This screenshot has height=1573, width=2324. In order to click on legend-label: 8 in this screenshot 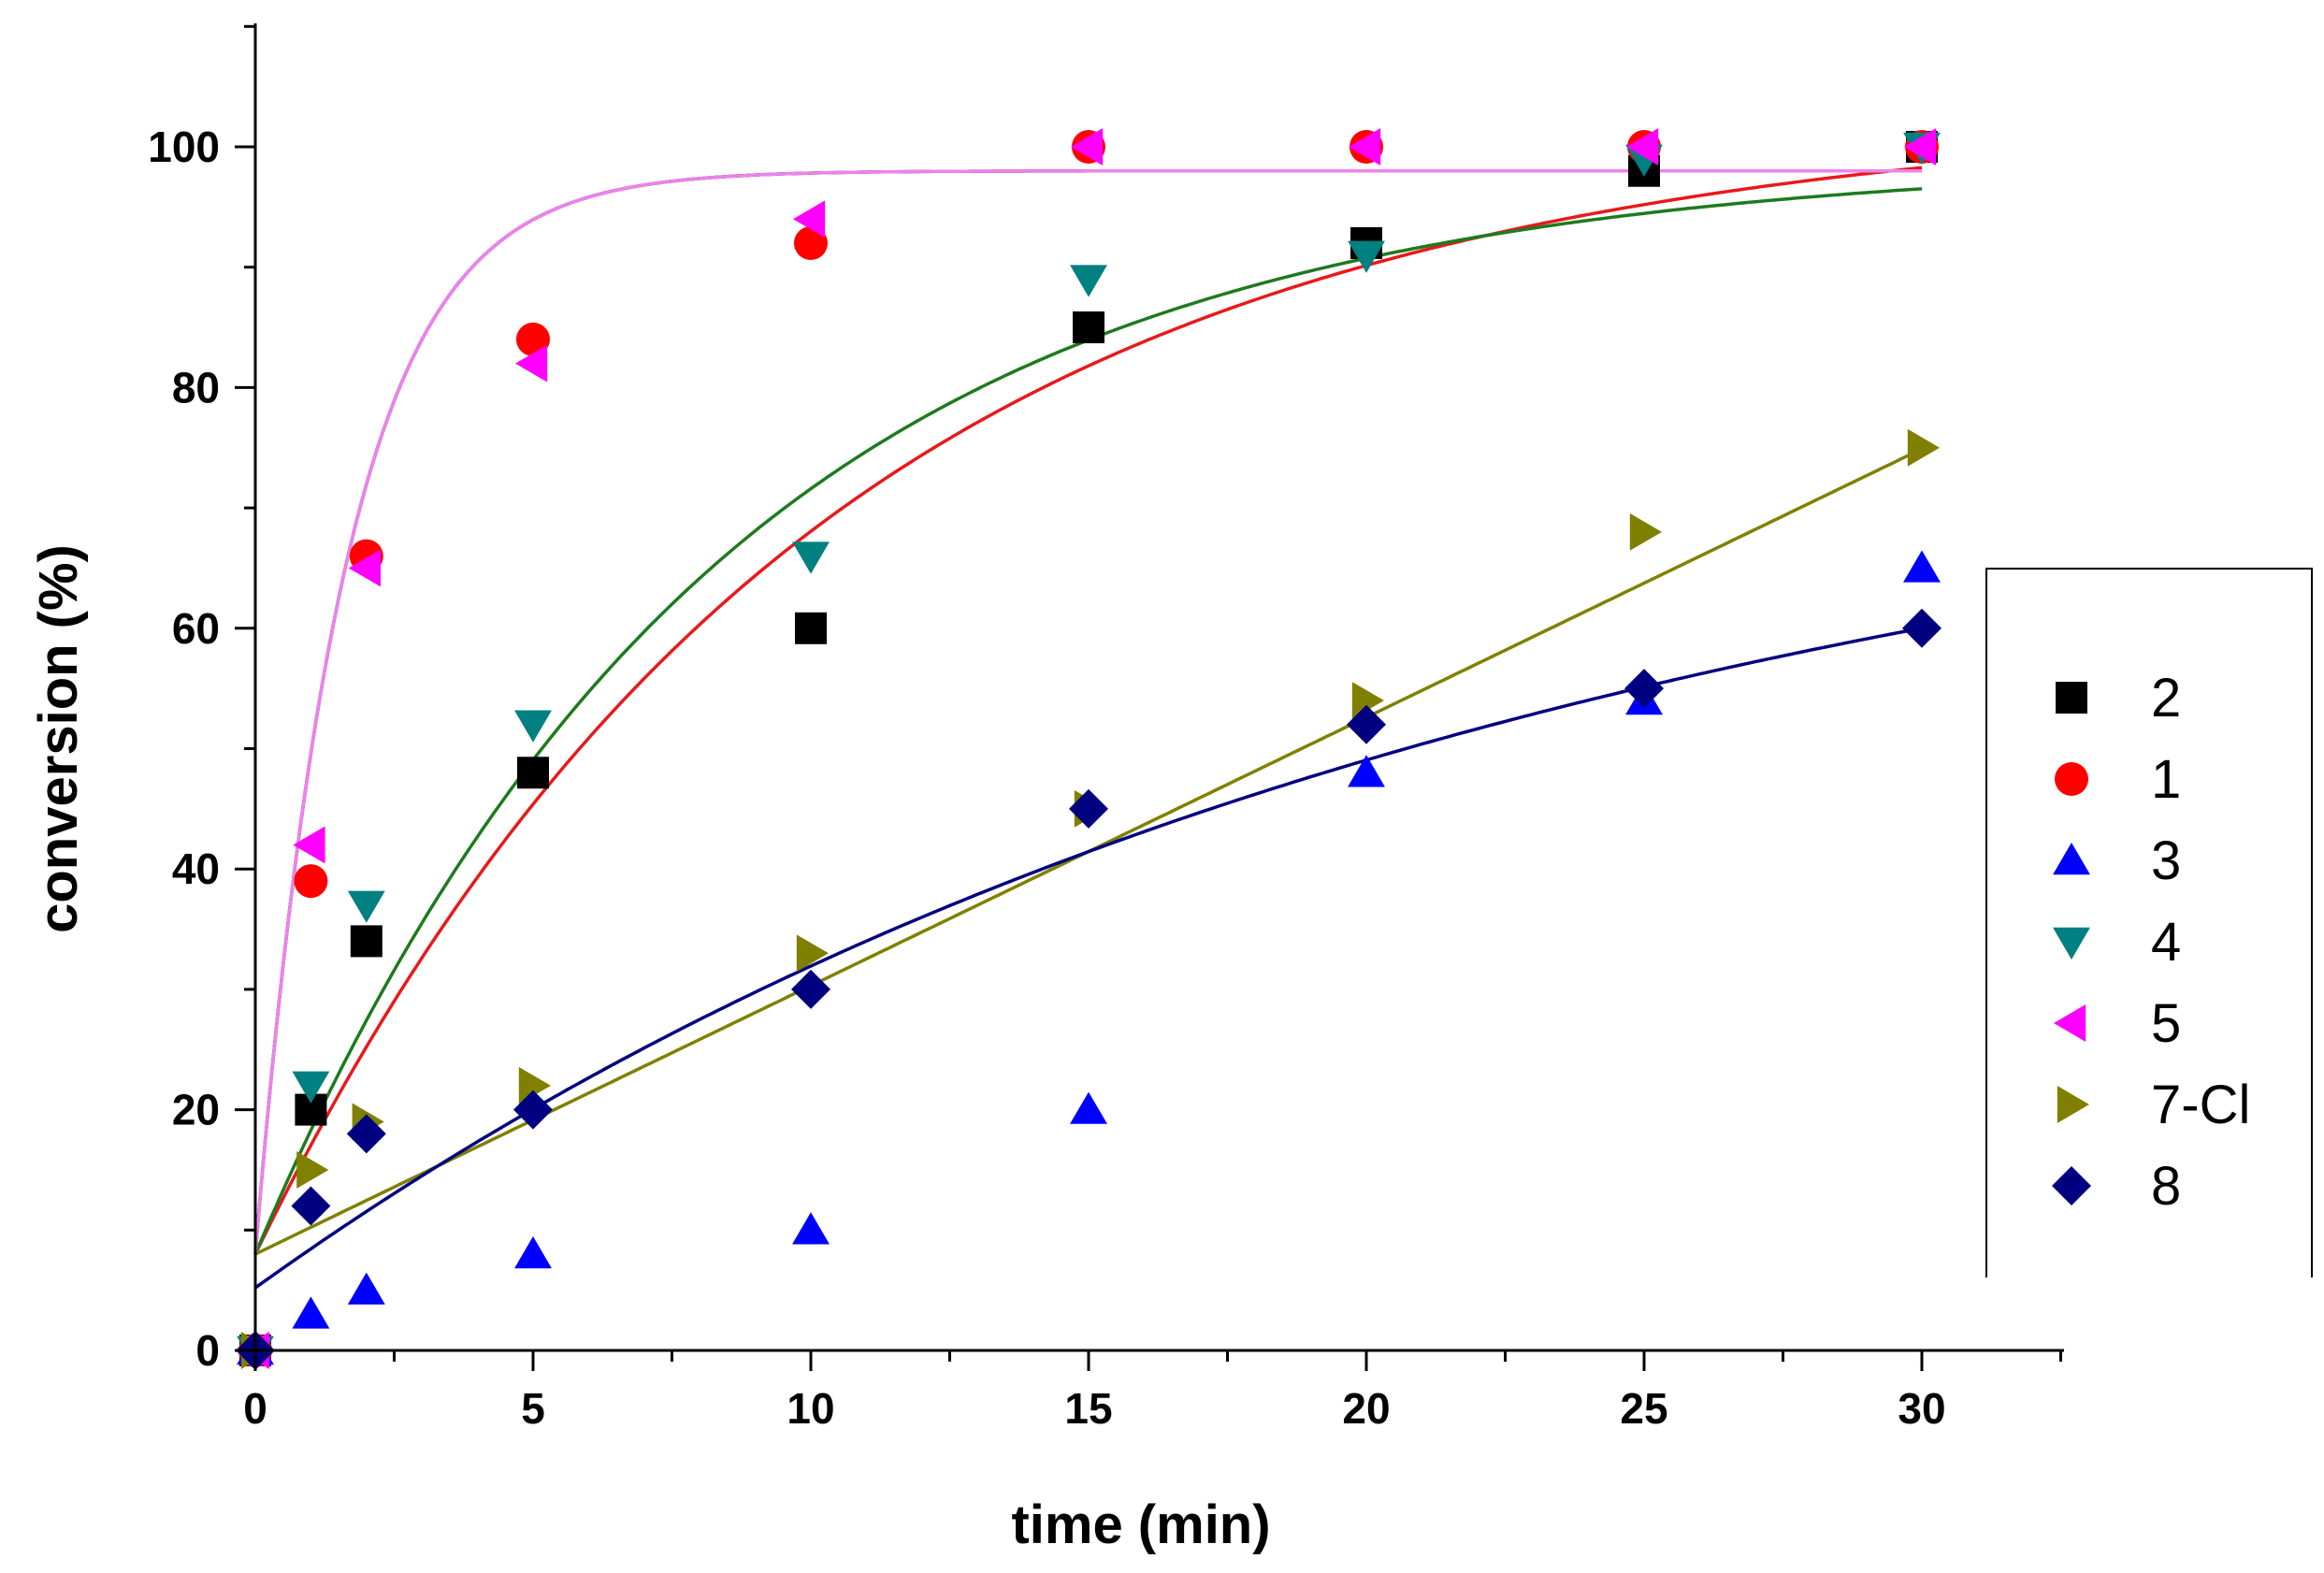, I will do `click(2166, 1186)`.